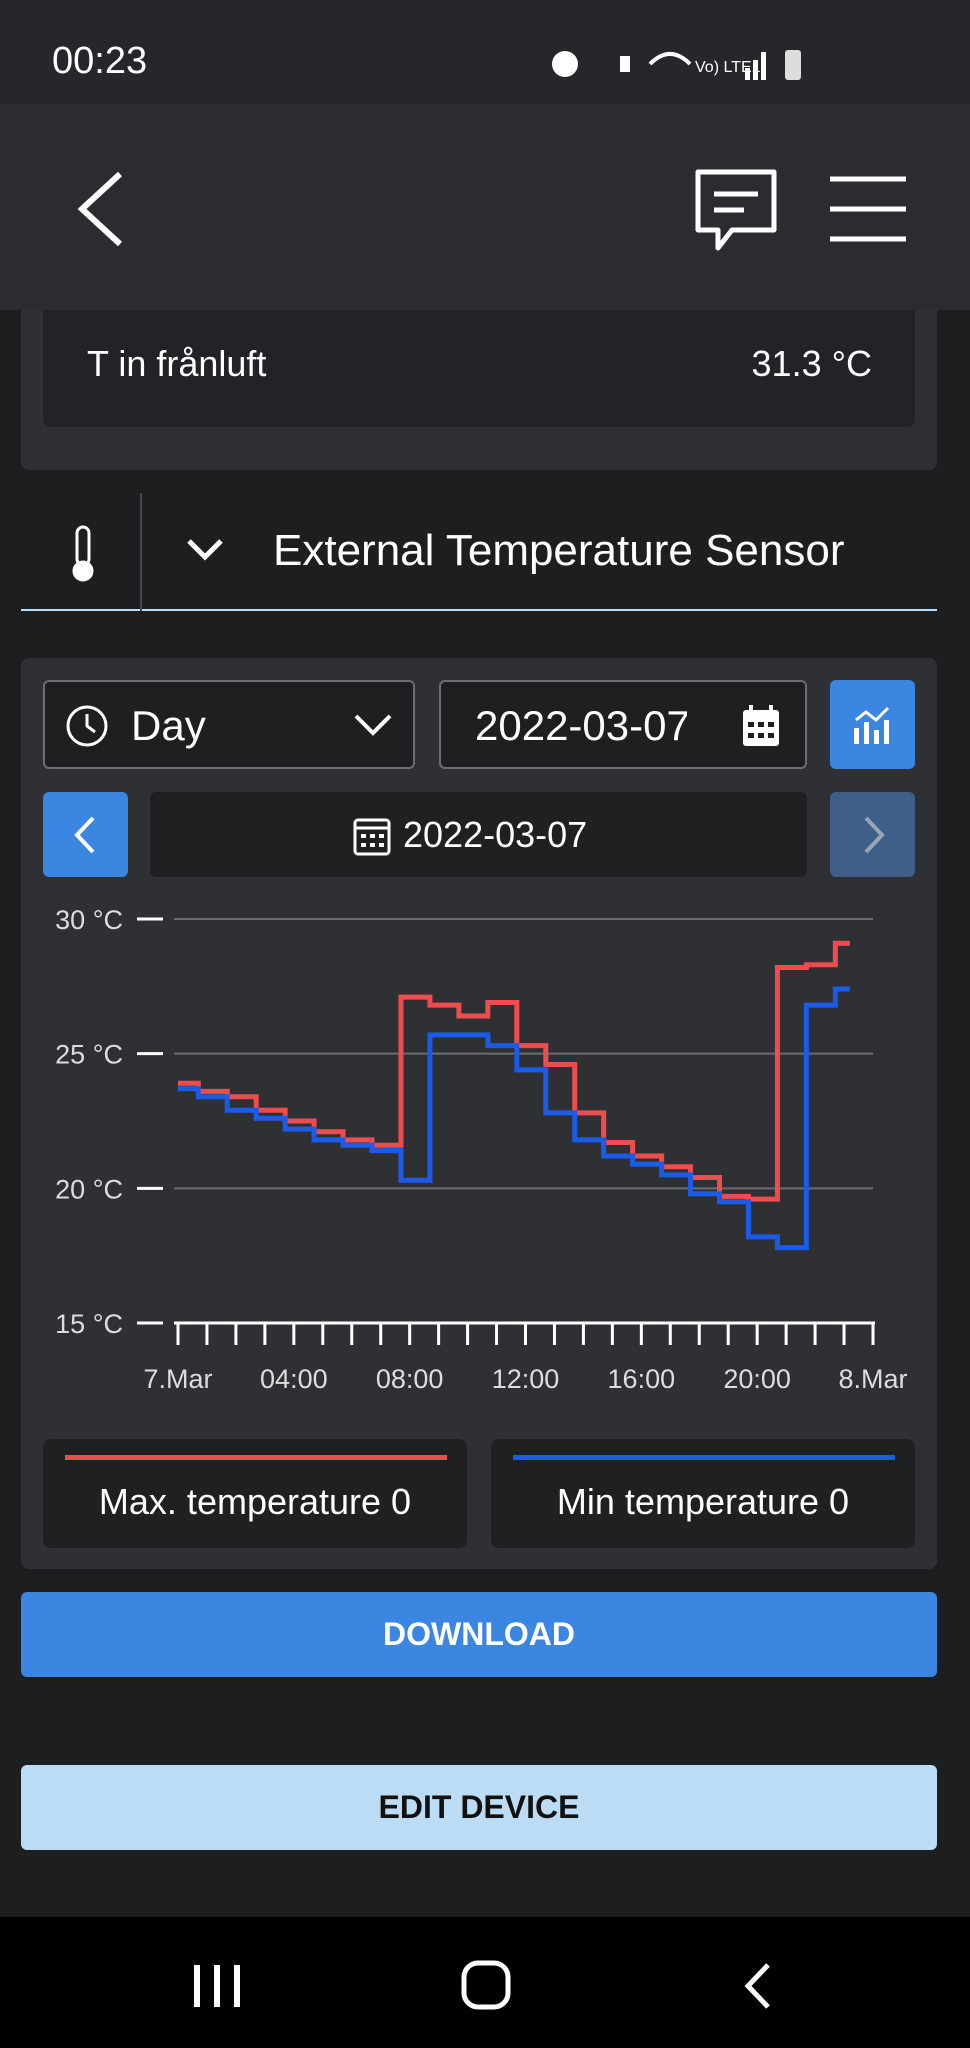  I want to click on date-input: 2022-03-07, so click(623, 724).